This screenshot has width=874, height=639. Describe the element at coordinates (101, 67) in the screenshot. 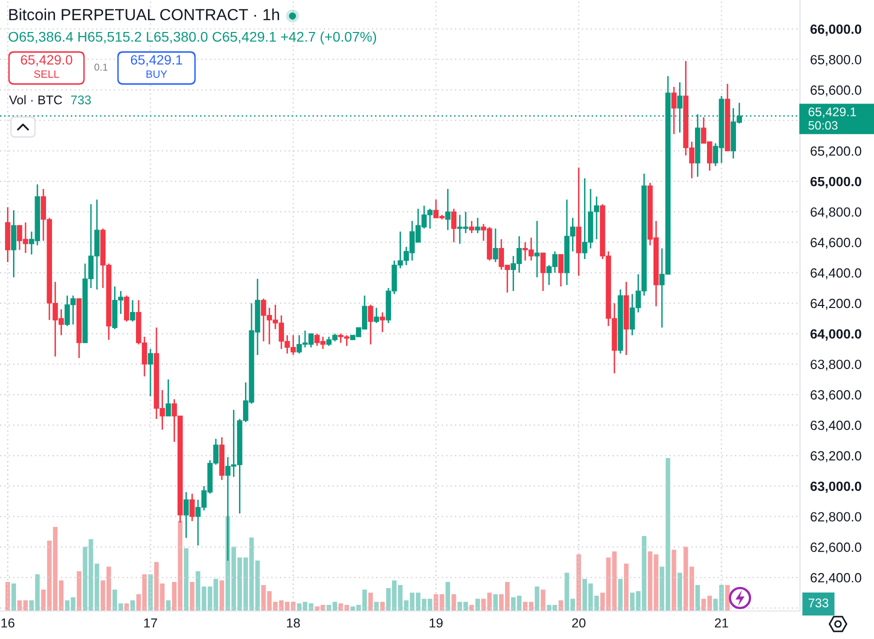

I see `annotation: 0.1` at that location.